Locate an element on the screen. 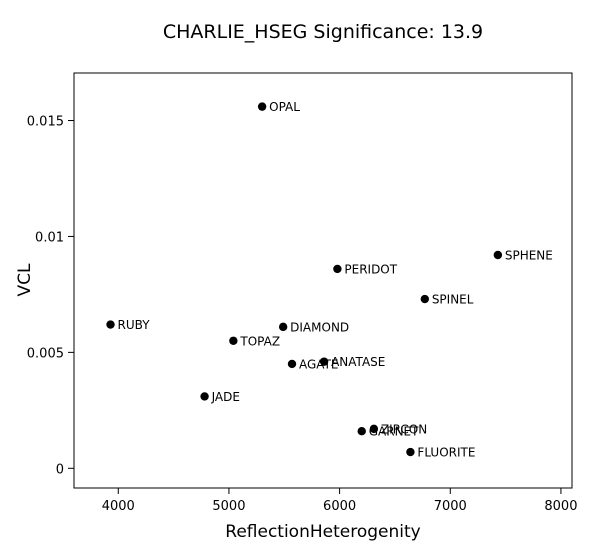  point-label-agate: AGATE is located at coordinates (319, 364).